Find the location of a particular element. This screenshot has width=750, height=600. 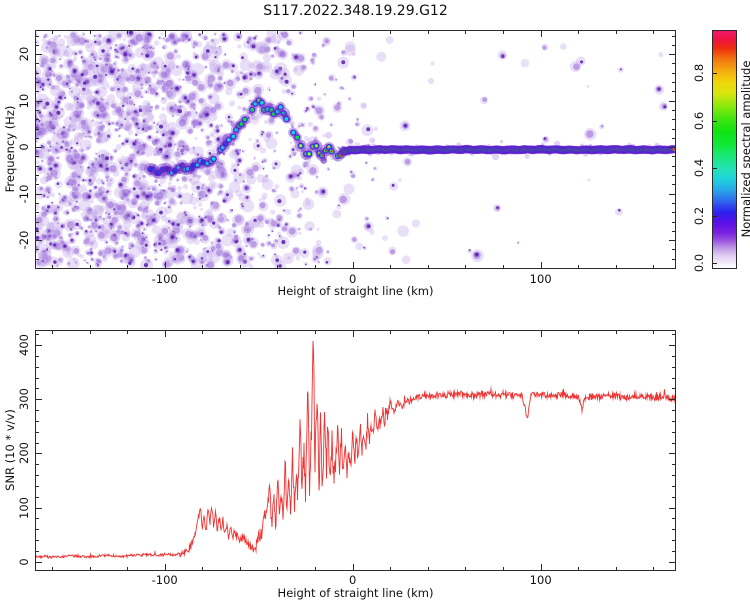

plot-title: S117.2022.348.19.29.G12 is located at coordinates (355, 11).